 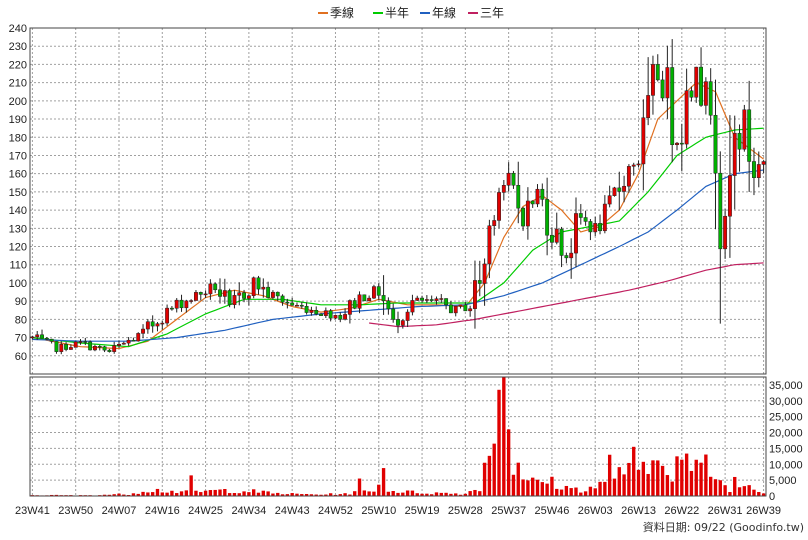 I want to click on volume-tick-label: 35,000, so click(x=786, y=386).